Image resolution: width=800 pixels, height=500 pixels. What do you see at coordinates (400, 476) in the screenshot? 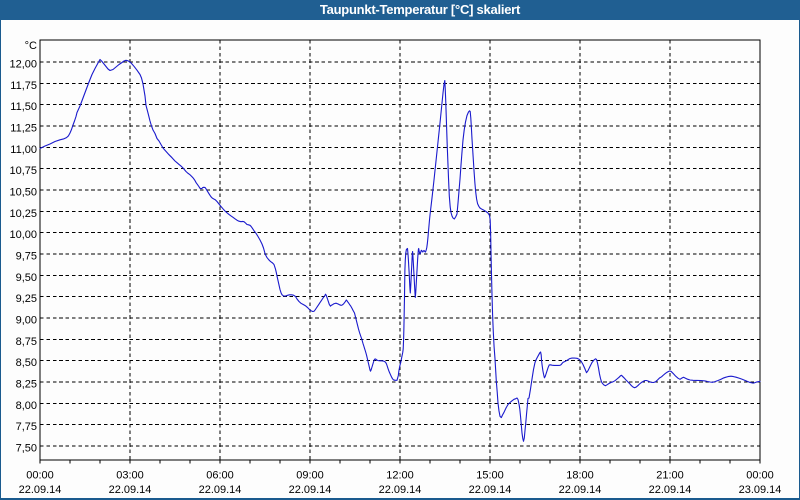
I see `svg-text: 12:00` at bounding box center [400, 476].